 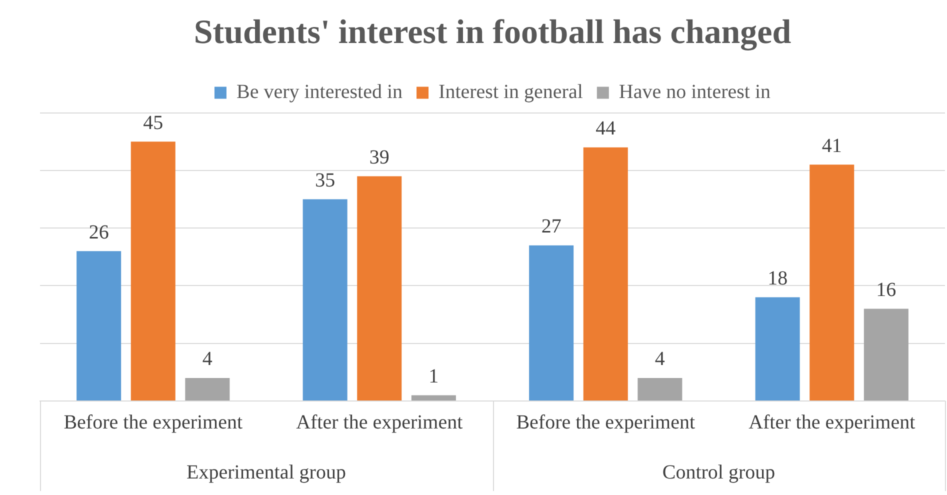 What do you see at coordinates (511, 92) in the screenshot?
I see `legend-label: Interest in general` at bounding box center [511, 92].